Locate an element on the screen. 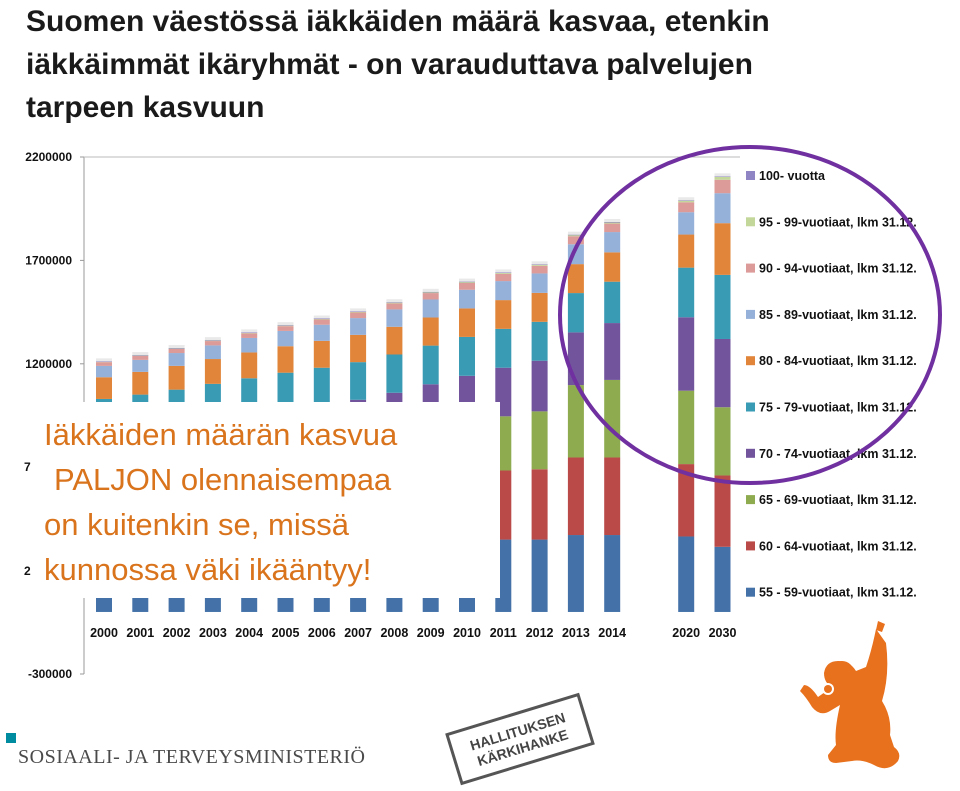  x-tick-label: 2011 is located at coordinates (503, 633).